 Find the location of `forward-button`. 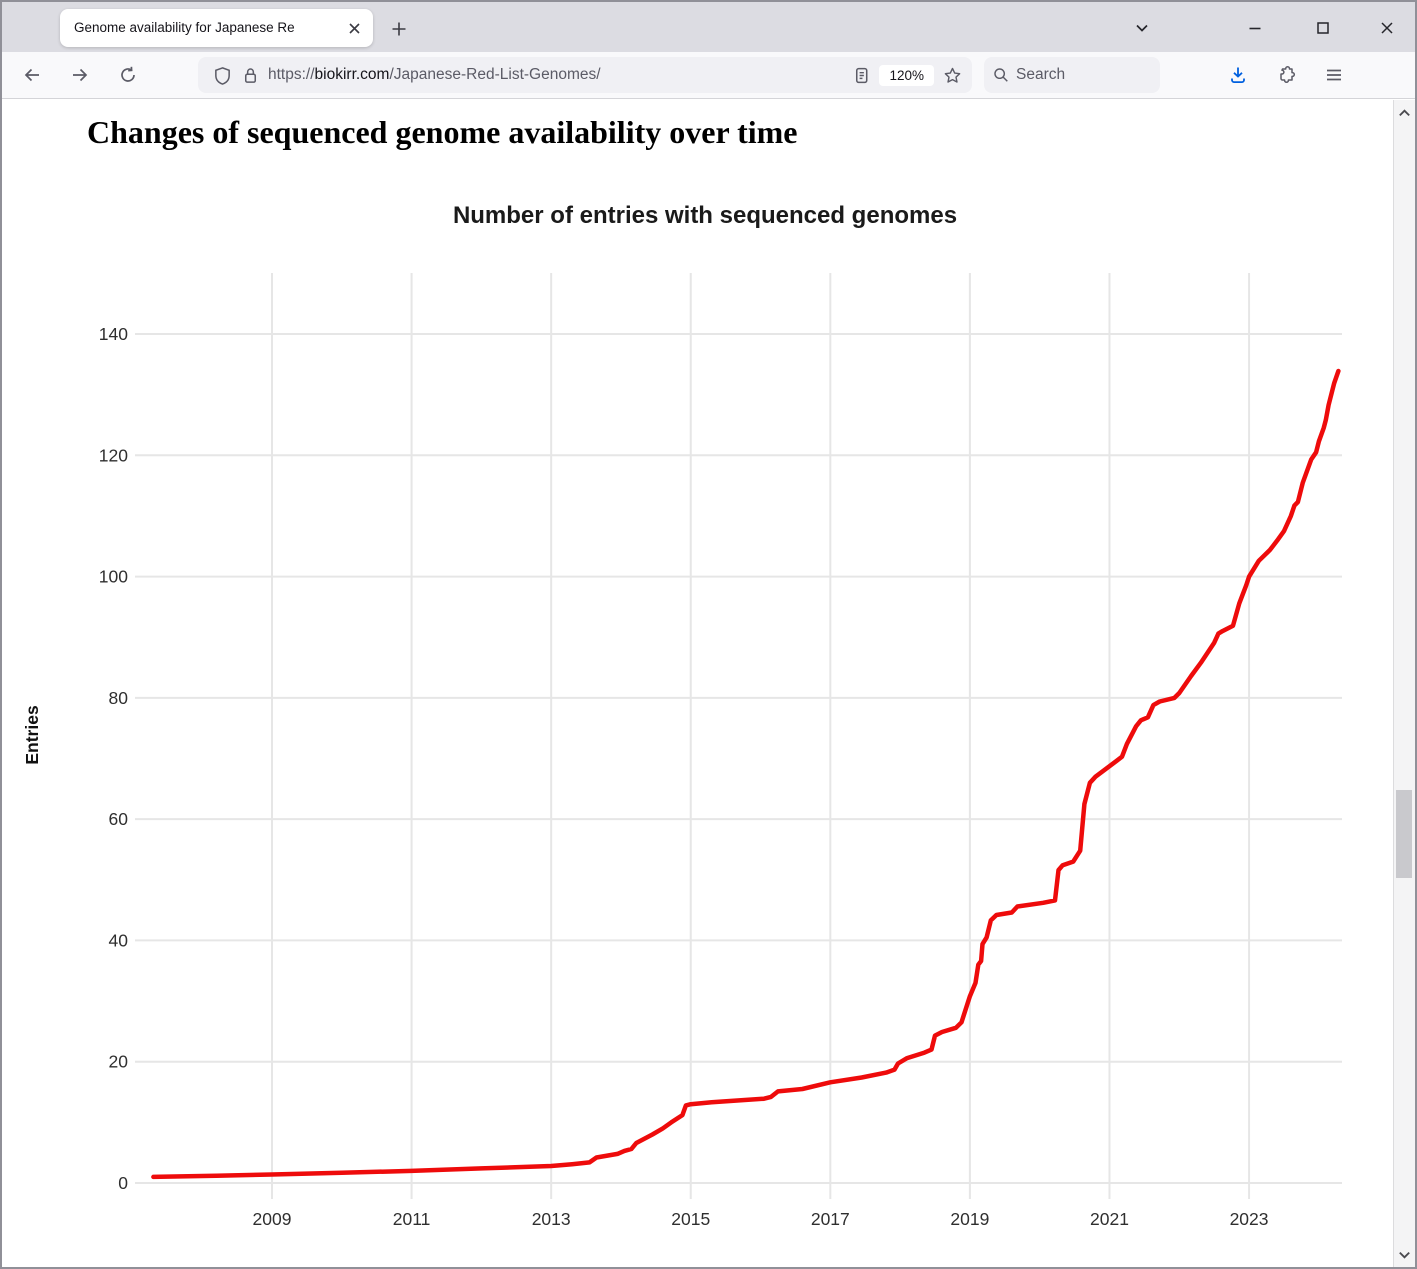

forward-button is located at coordinates (80, 75).